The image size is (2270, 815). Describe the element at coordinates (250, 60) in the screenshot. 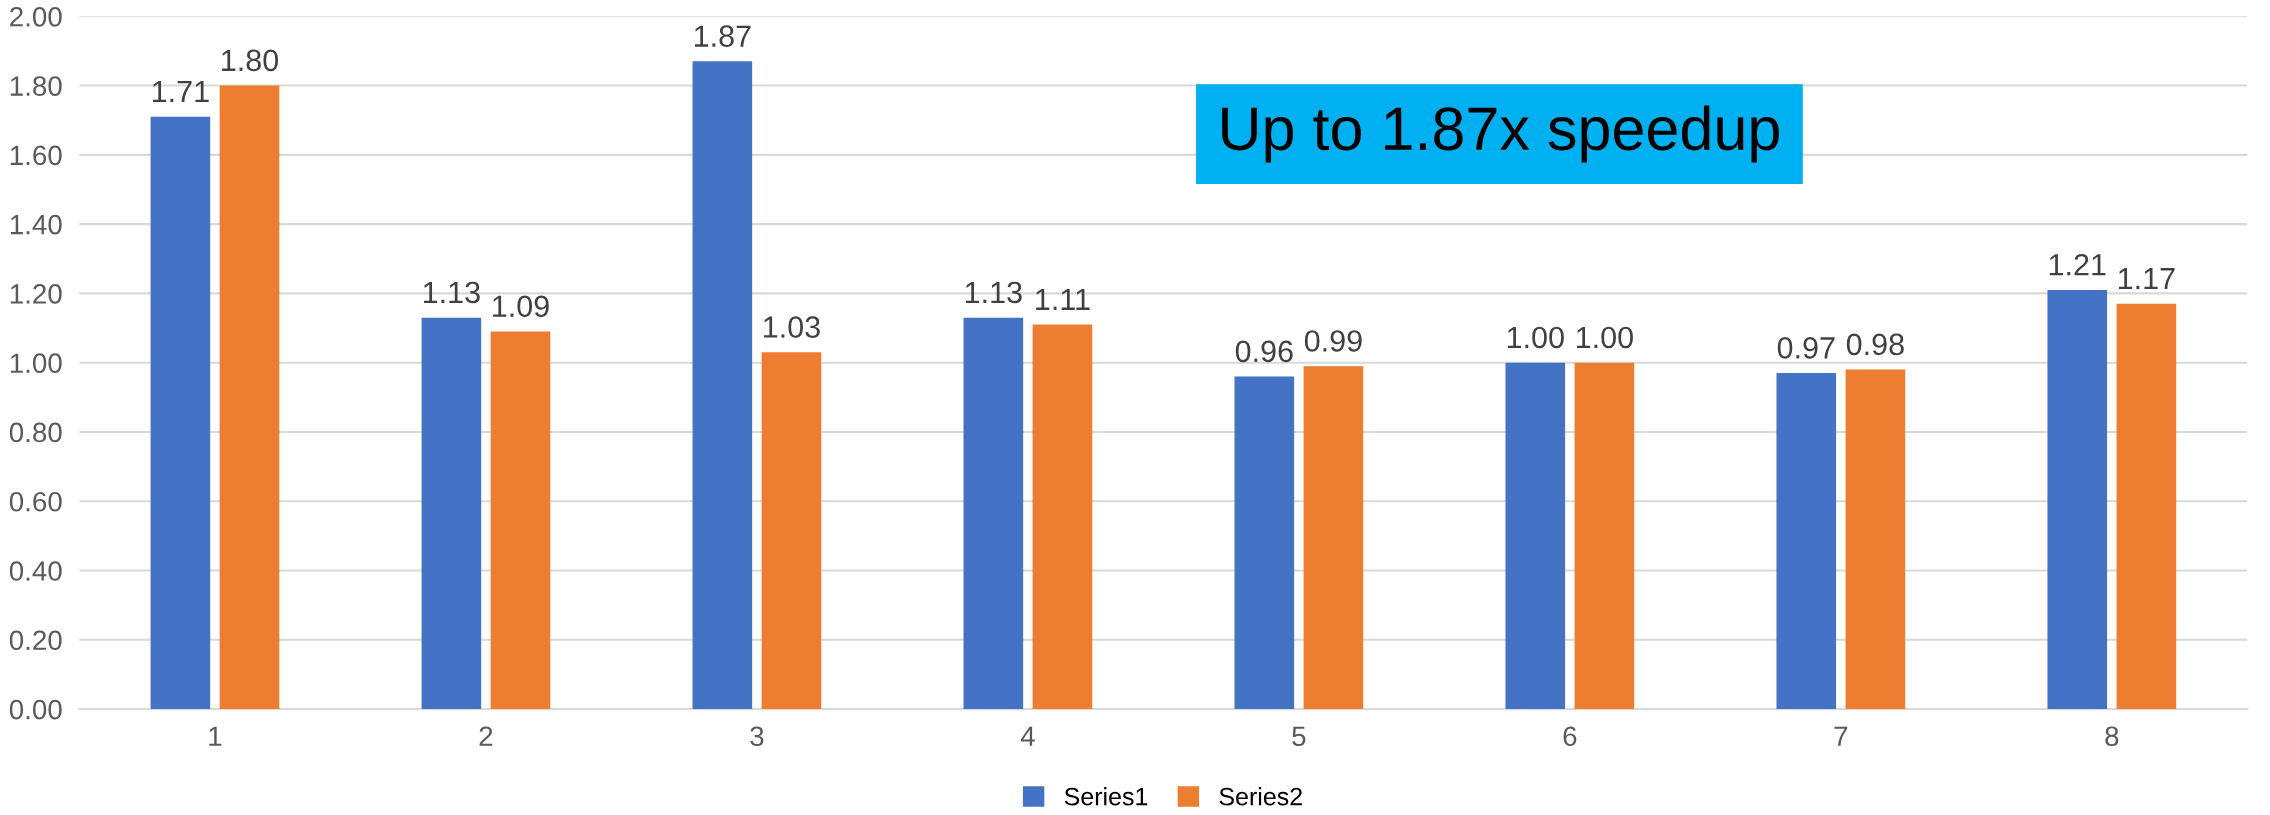

I see `data-label: 1.80` at that location.